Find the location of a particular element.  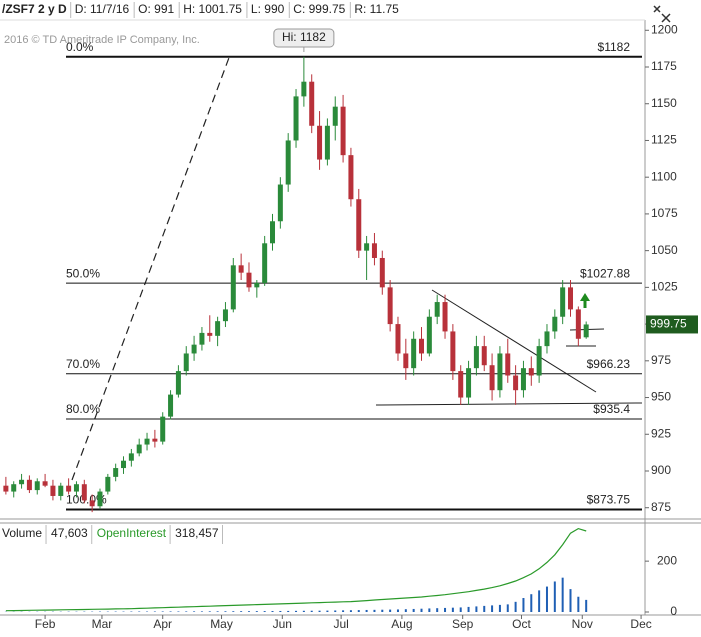

v-tick-label: 0 is located at coordinates (673, 611).